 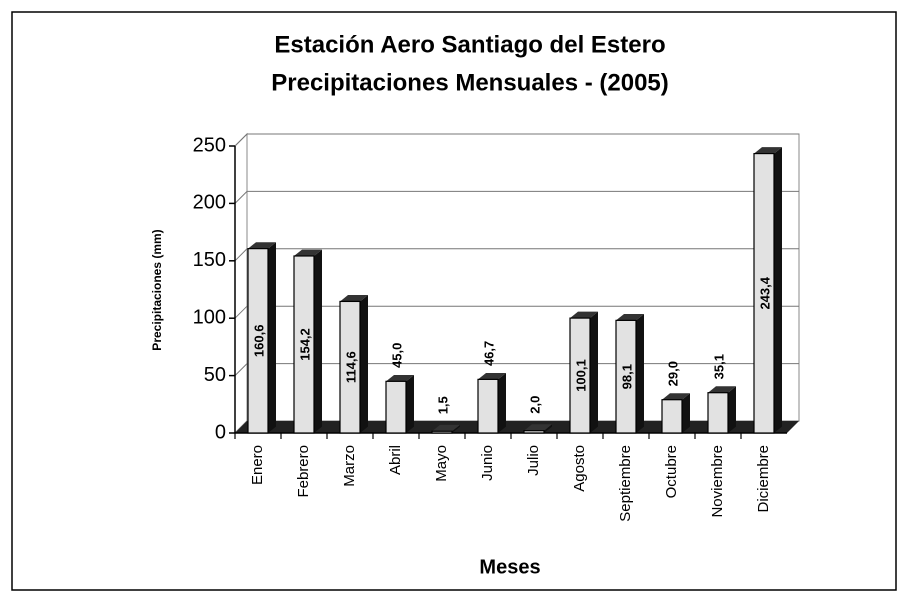 I want to click on x-tick-label: Enero, so click(x=257, y=465).